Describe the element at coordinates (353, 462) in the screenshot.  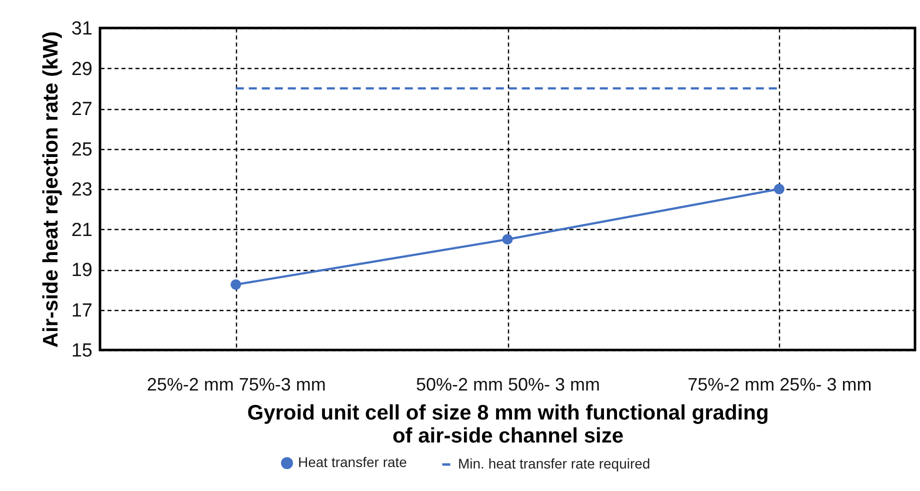
I see `legend-label: Heat transfer rate` at that location.